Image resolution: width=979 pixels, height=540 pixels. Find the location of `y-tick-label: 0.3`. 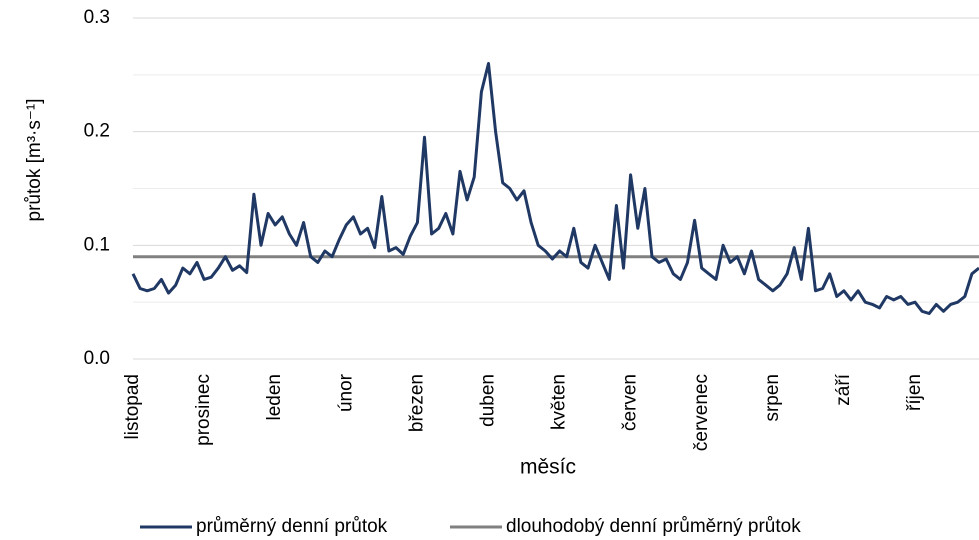

y-tick-label: 0.3 is located at coordinates (97, 17).